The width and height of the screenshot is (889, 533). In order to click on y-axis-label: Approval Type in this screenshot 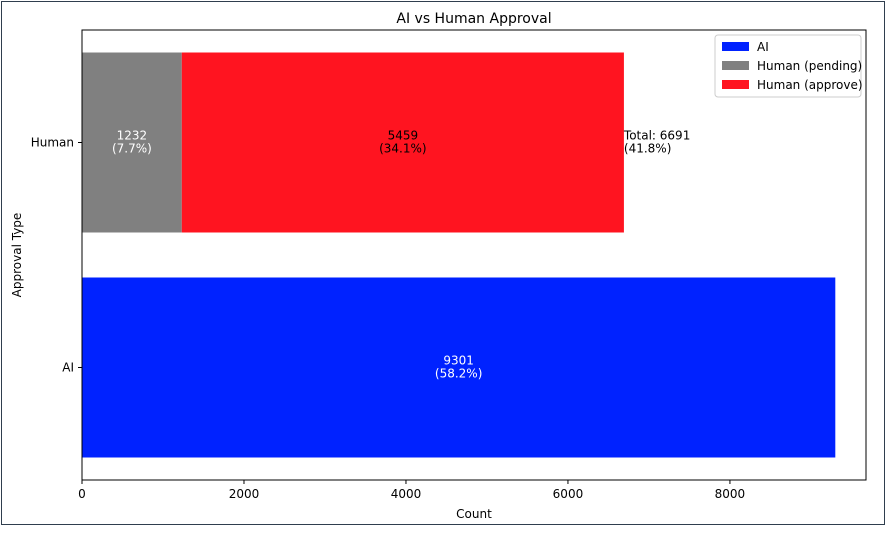, I will do `click(17, 255)`.